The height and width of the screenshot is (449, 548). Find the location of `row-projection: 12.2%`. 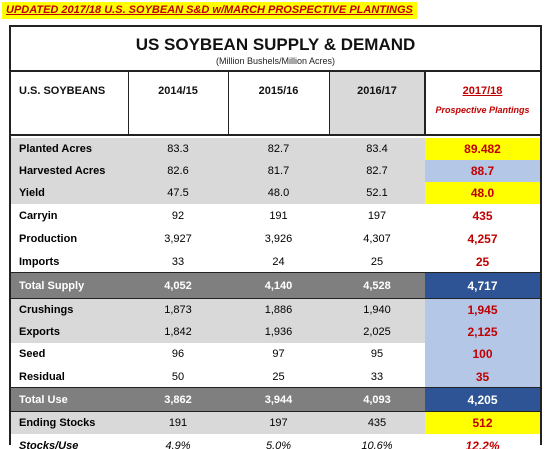

row-projection: 12.2% is located at coordinates (482, 444).